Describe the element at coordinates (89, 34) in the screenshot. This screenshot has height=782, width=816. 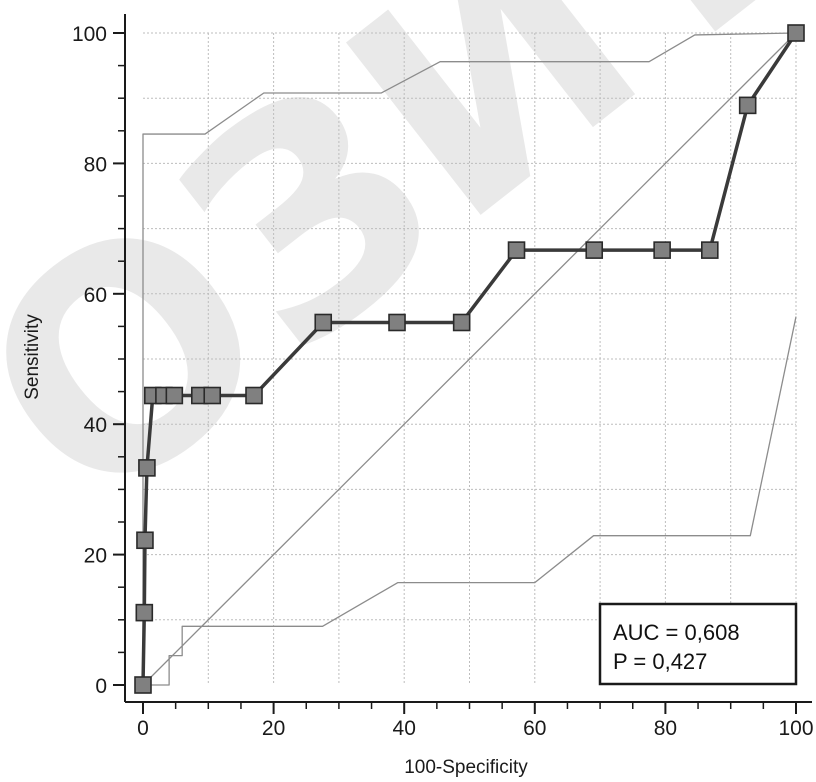
I see `y-tick-label: 100` at that location.